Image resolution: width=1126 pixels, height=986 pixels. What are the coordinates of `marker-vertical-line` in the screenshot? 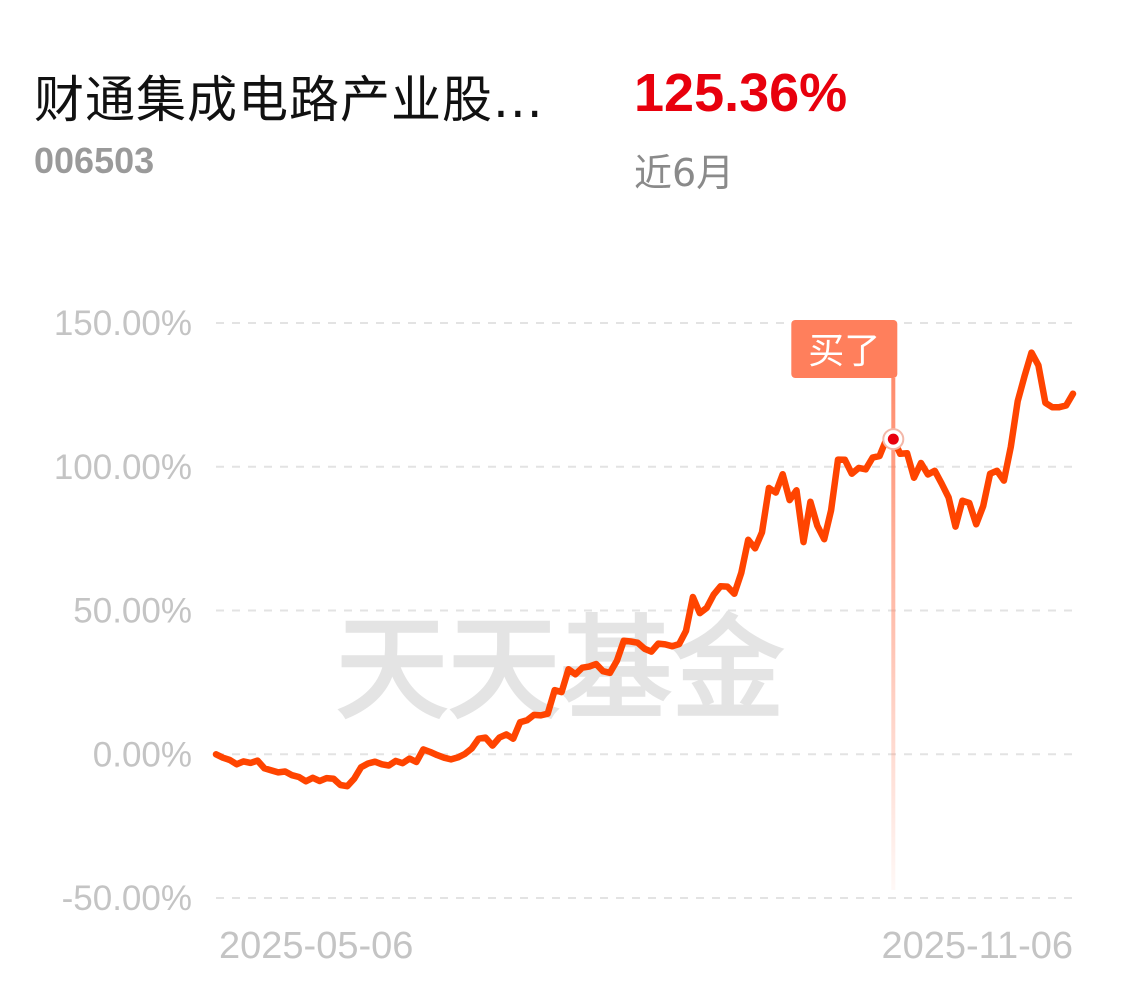 It's located at (893, 634).